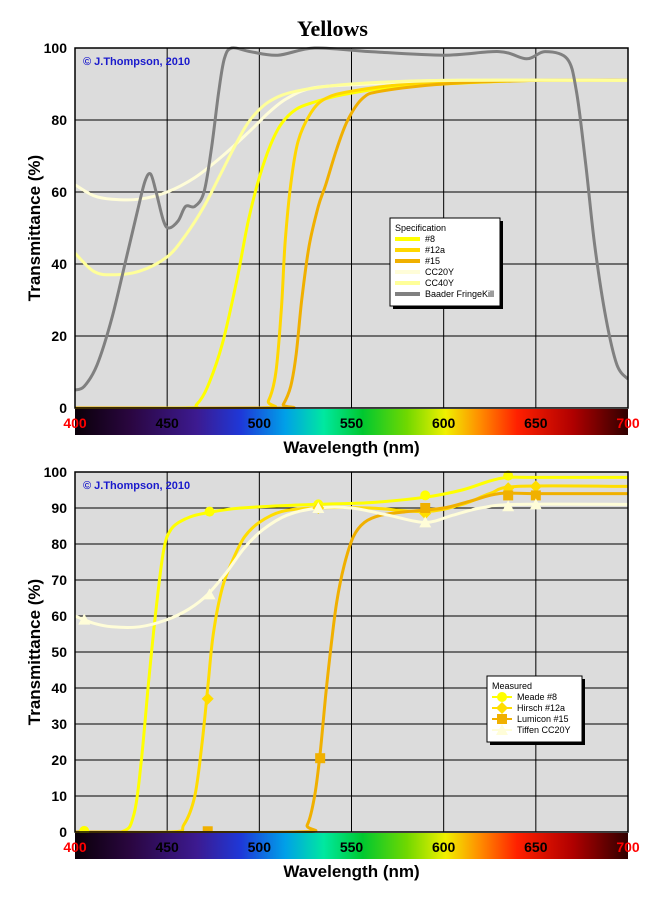 Image resolution: width=665 pixels, height=900 pixels. What do you see at coordinates (59, 508) in the screenshot?
I see `y-tick-label: 90` at bounding box center [59, 508].